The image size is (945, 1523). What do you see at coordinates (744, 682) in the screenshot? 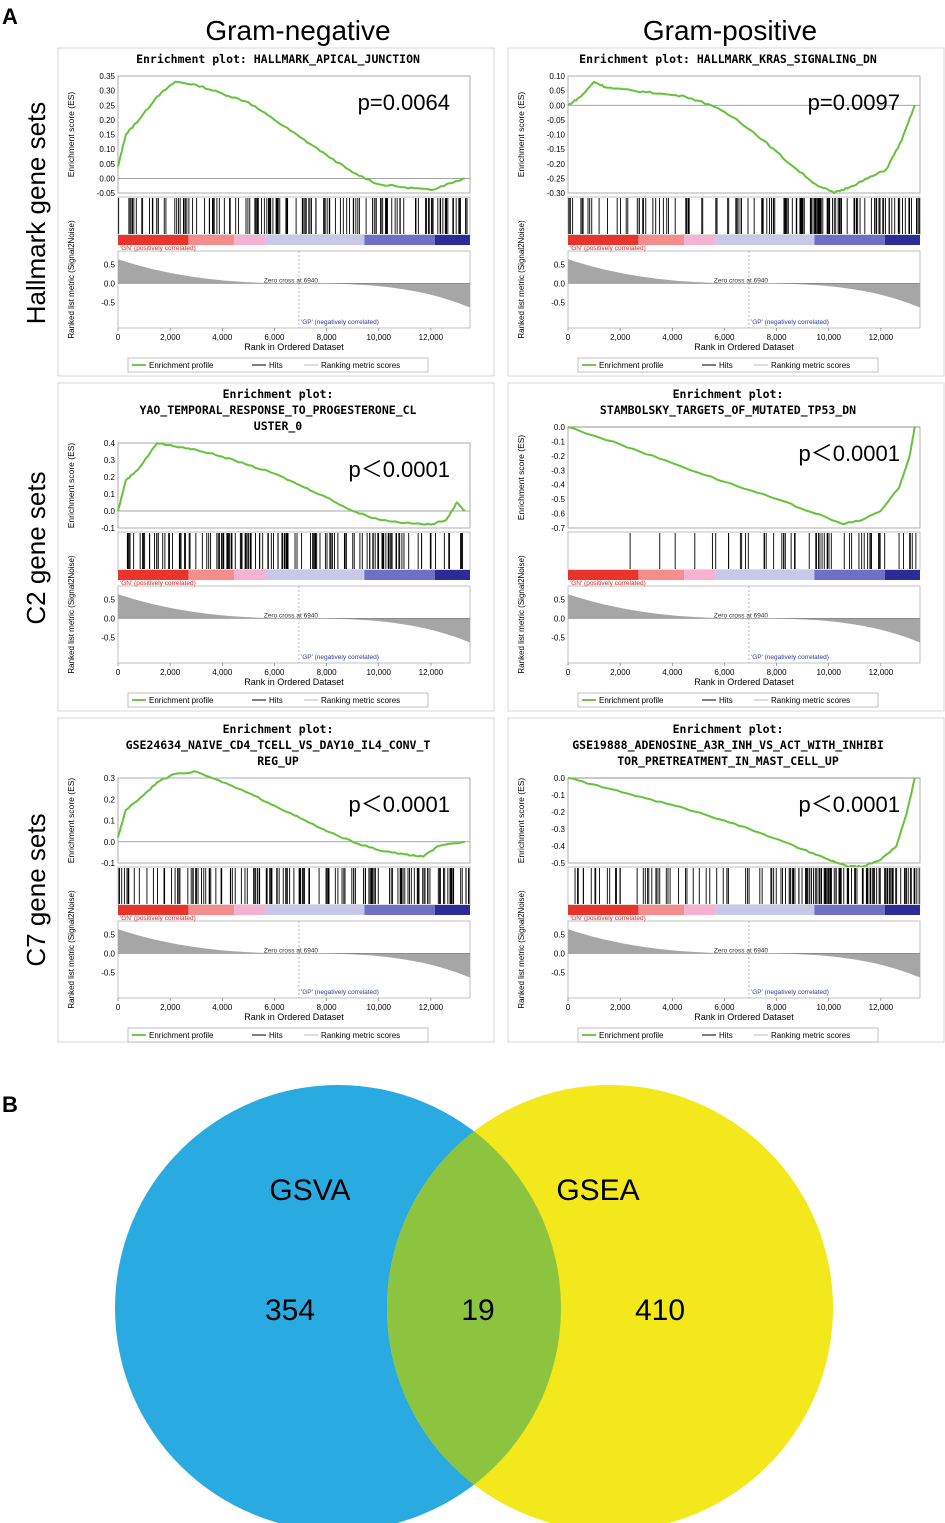
I see `x-axis-label: Rank in Ordered Dataset` at bounding box center [744, 682].